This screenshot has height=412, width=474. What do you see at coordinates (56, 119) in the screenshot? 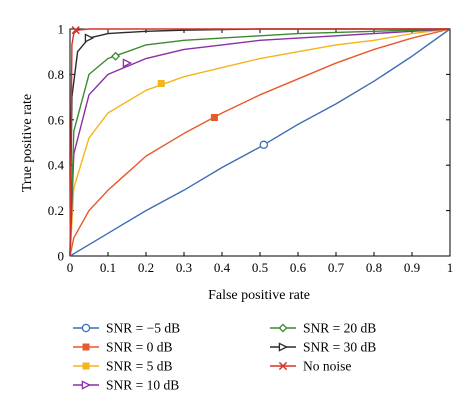
I see `y-tick-label: 0.6` at bounding box center [56, 119].